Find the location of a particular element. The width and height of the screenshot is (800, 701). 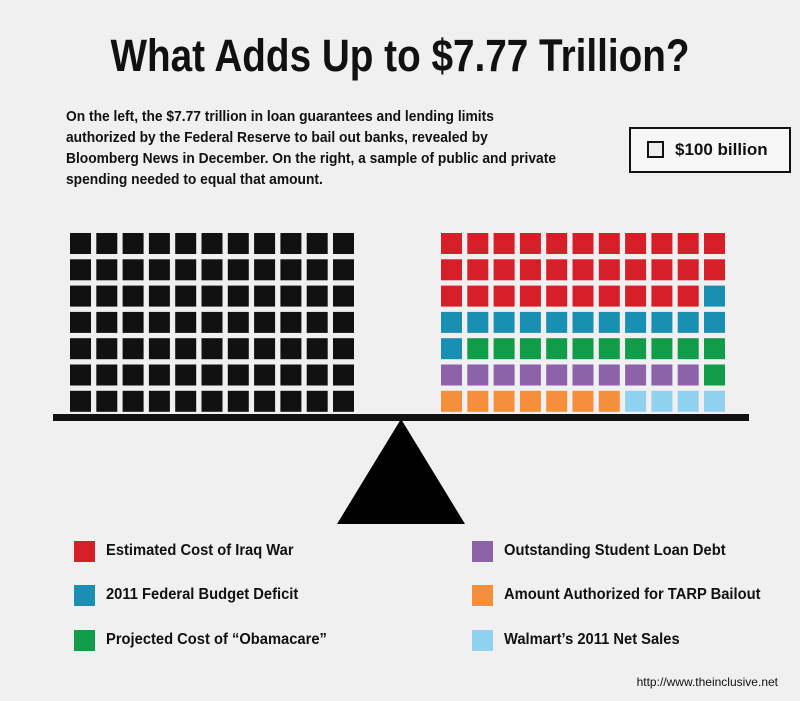

unit-legend-label: $100 billion is located at coordinates (721, 149).